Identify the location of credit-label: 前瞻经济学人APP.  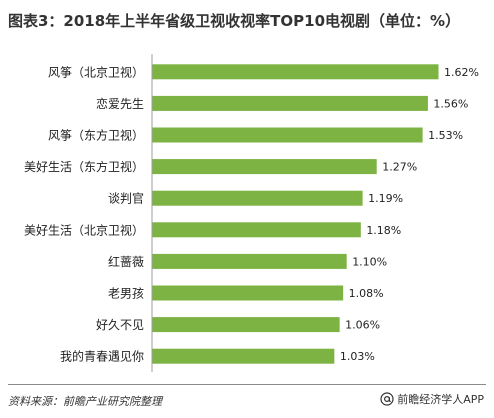
(440, 399).